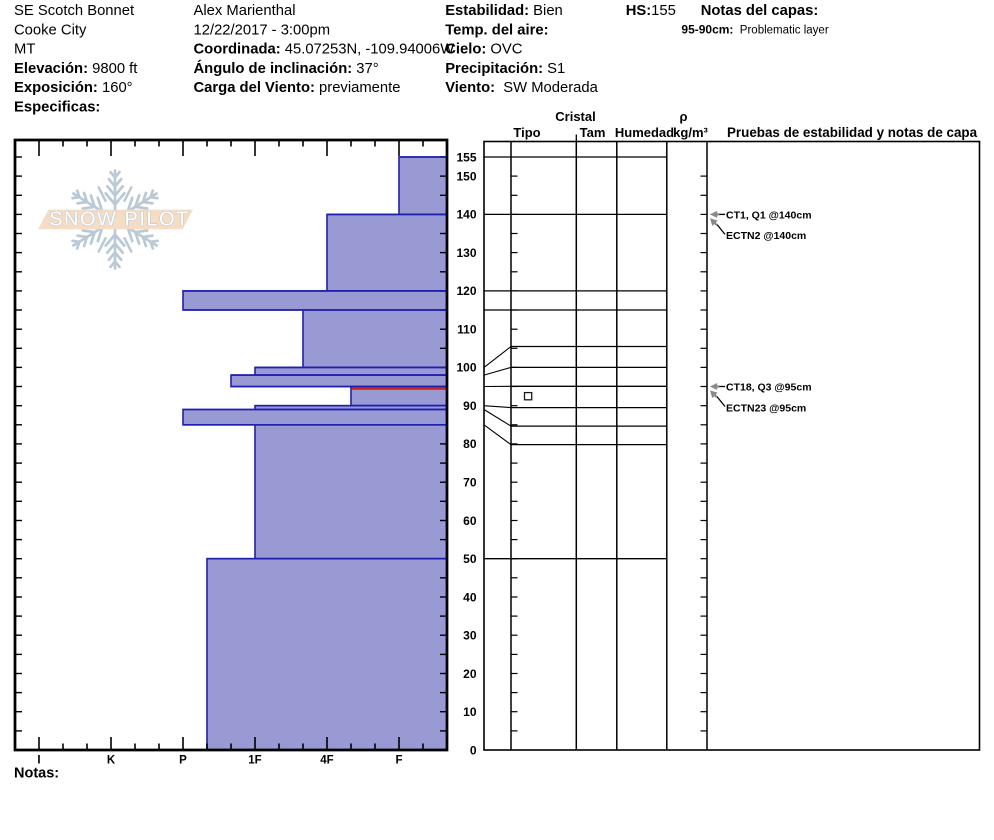 Image resolution: width=994 pixels, height=840 pixels. I want to click on svg-text: Tipo, so click(526, 132).